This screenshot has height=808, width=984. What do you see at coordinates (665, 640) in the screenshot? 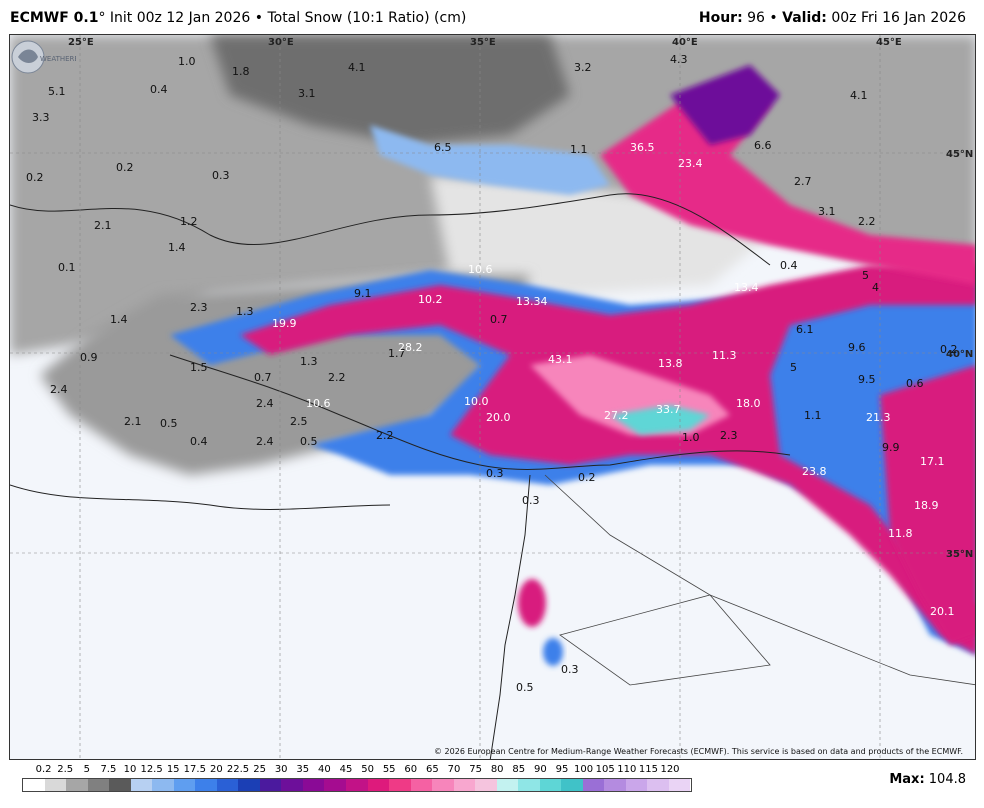
I see `border-jordan` at bounding box center [665, 640].